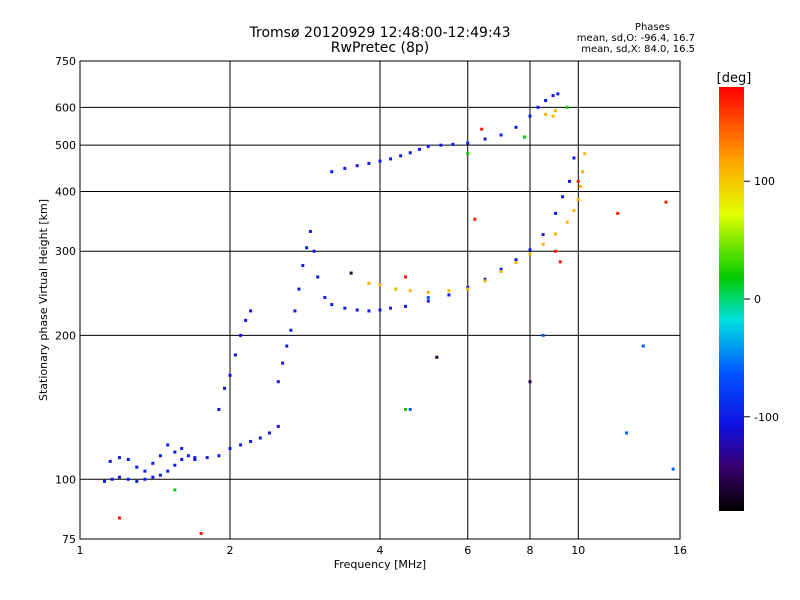 The height and width of the screenshot is (600, 800). Describe the element at coordinates (65, 335) in the screenshot. I see `y-tick-label: 200` at that location.